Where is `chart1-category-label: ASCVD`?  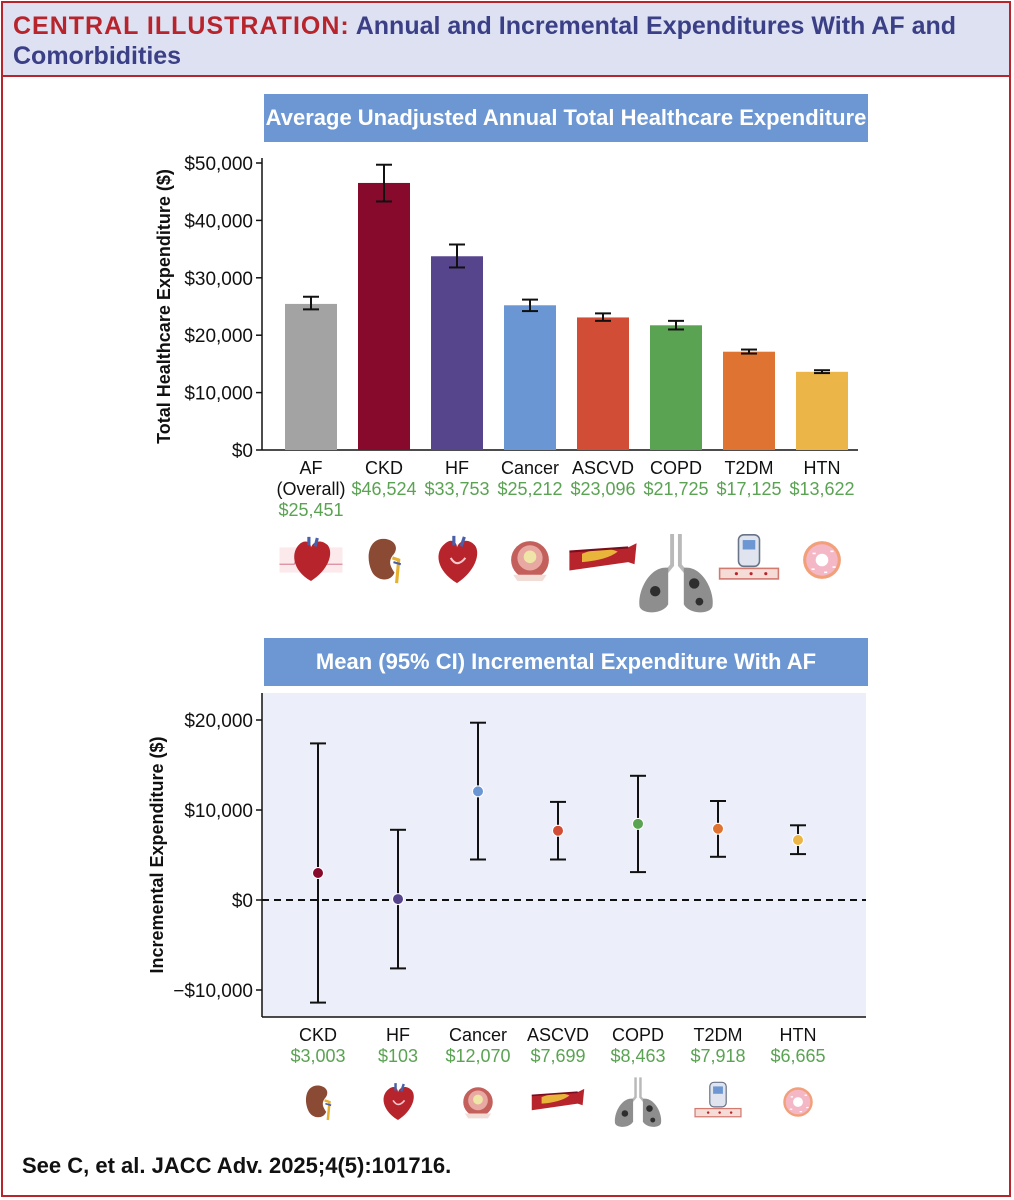
chart1-category-label: ASCVD is located at coordinates (603, 468).